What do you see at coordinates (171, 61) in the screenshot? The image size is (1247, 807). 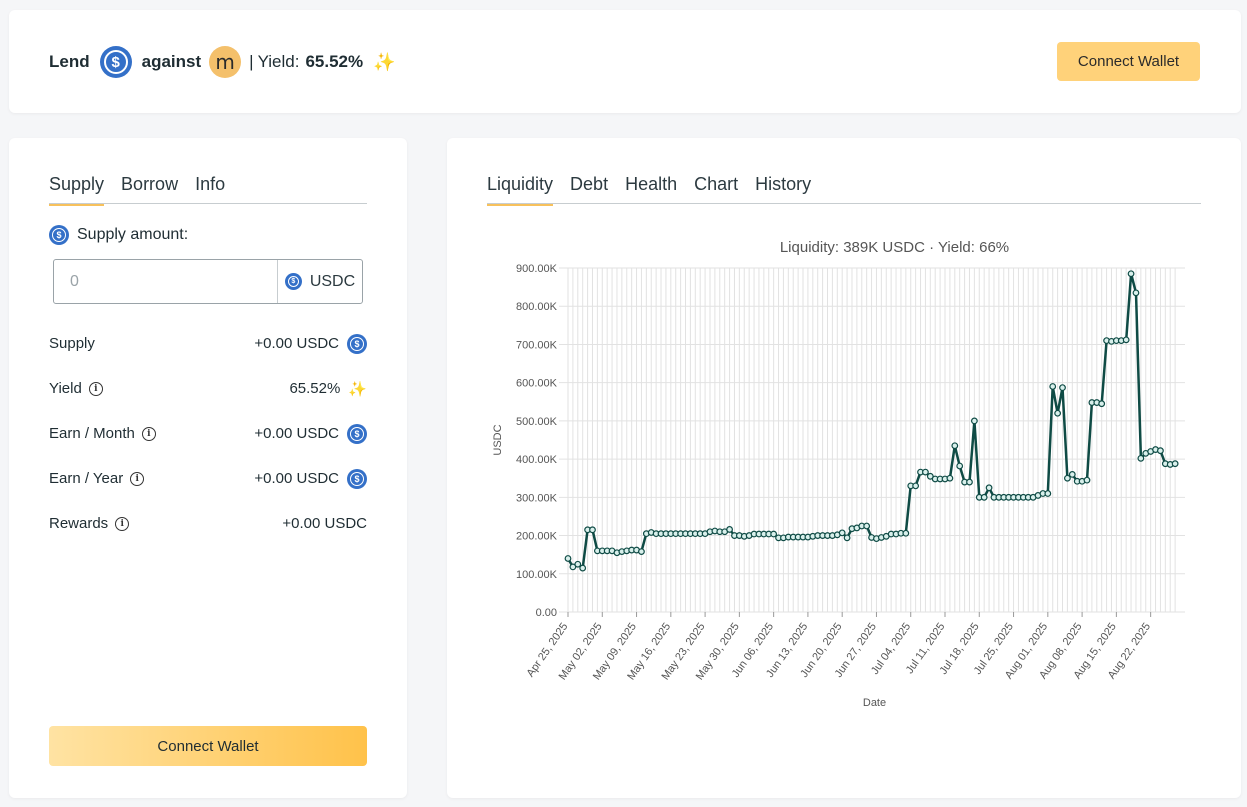 I see `against-label: against` at bounding box center [171, 61].